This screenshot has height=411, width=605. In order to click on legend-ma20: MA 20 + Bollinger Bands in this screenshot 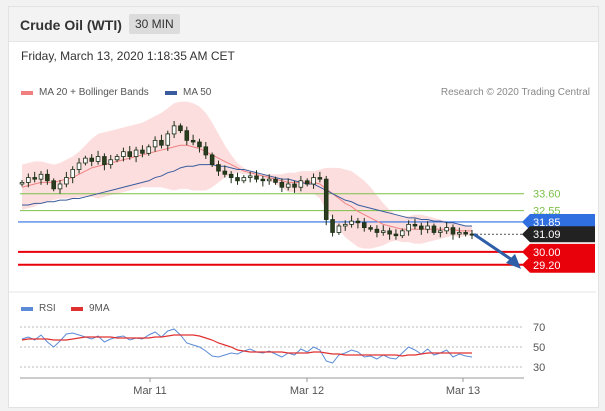, I will do `click(85, 92)`.